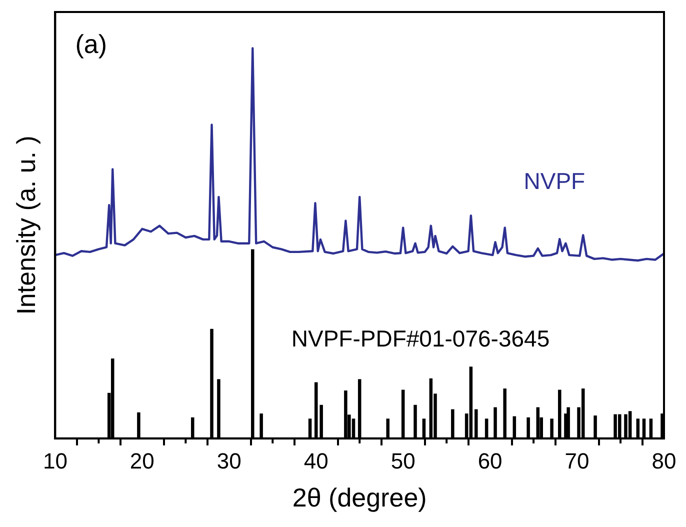 This screenshot has width=686, height=527. Describe the element at coordinates (91, 44) in the screenshot. I see `annotation: (a)` at that location.